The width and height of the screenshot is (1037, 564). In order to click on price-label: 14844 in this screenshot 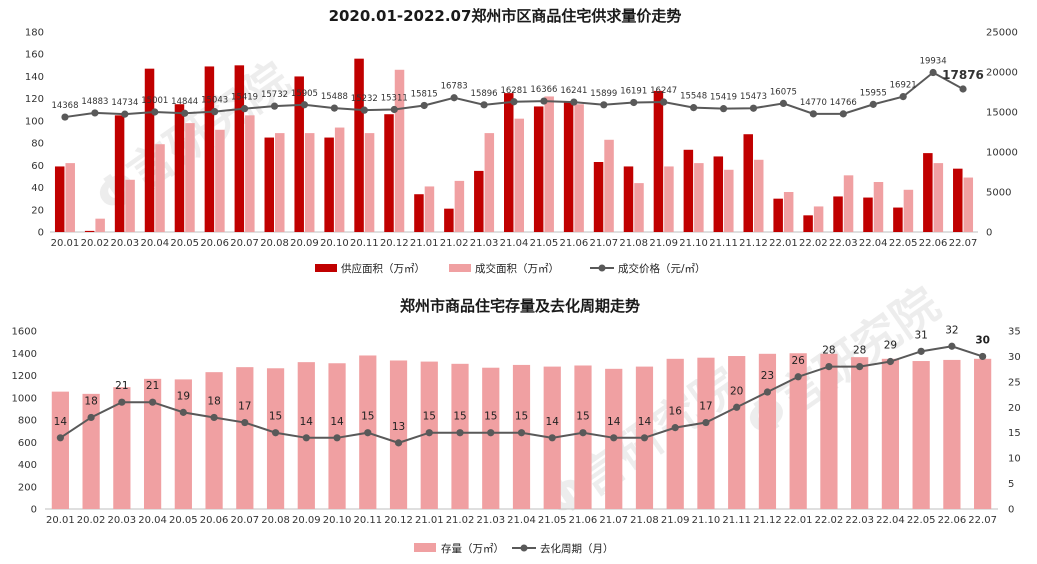, I will do `click(184, 102)`.